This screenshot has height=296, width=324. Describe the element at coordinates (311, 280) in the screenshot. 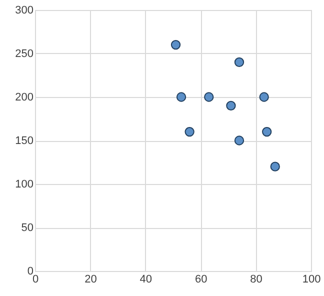

I see `x-tick-label: 100` at that location.